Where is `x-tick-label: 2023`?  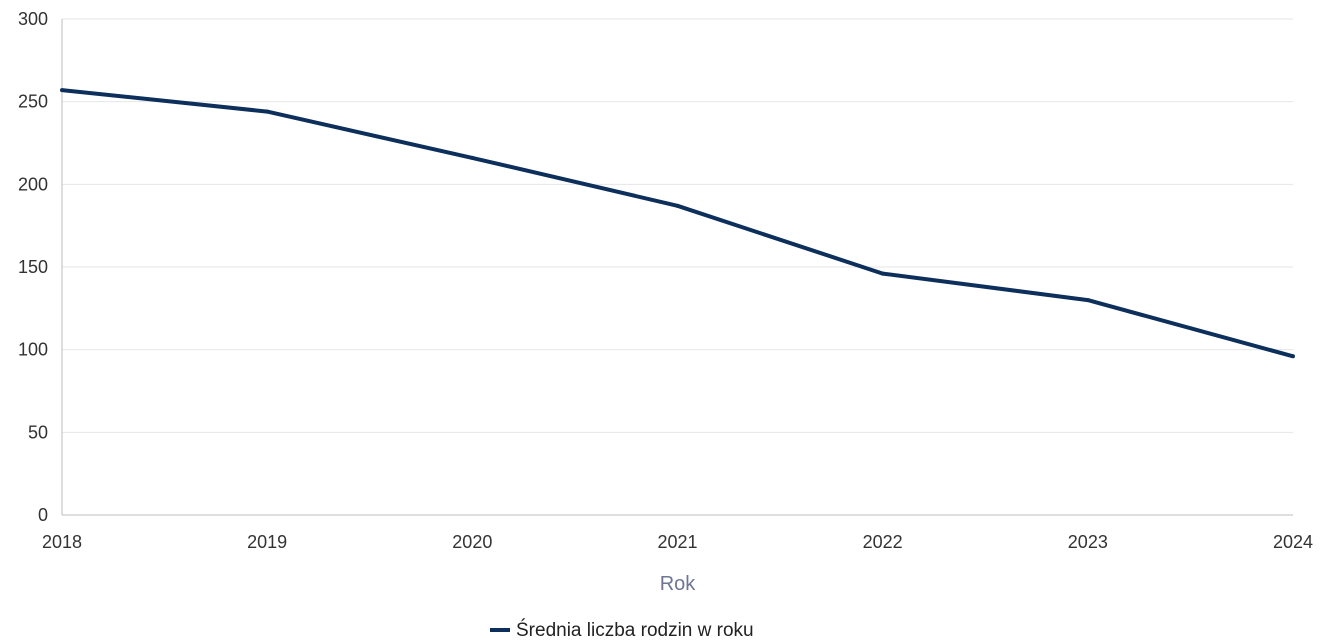
x-tick-label: 2023 is located at coordinates (1088, 542).